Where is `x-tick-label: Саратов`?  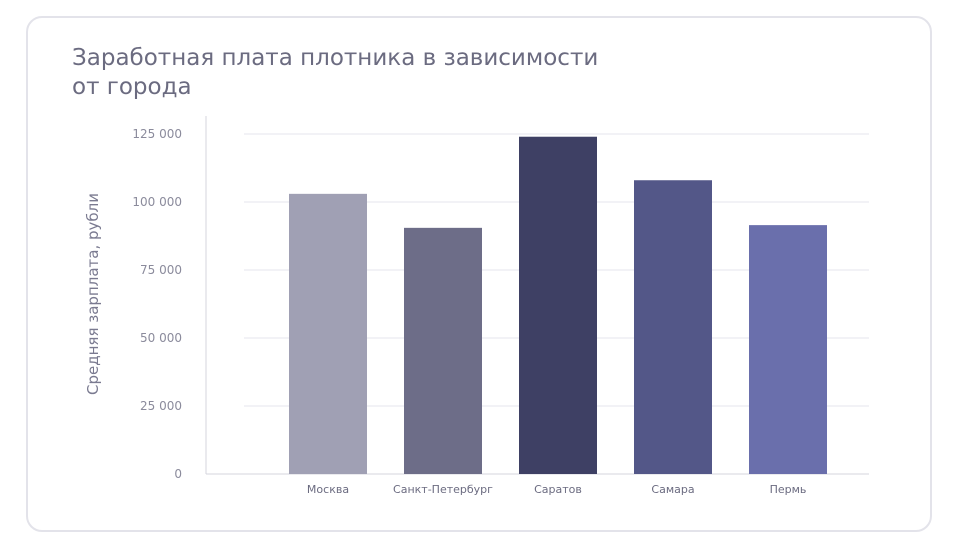
x-tick-label: Саратов is located at coordinates (558, 489).